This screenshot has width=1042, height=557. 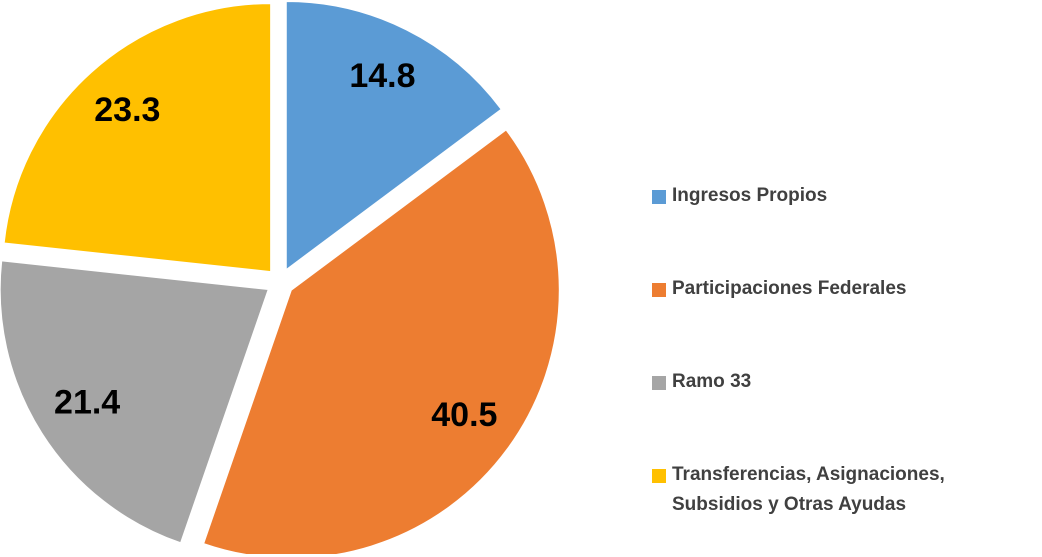 What do you see at coordinates (87, 402) in the screenshot?
I see `data-label: 21.4` at bounding box center [87, 402].